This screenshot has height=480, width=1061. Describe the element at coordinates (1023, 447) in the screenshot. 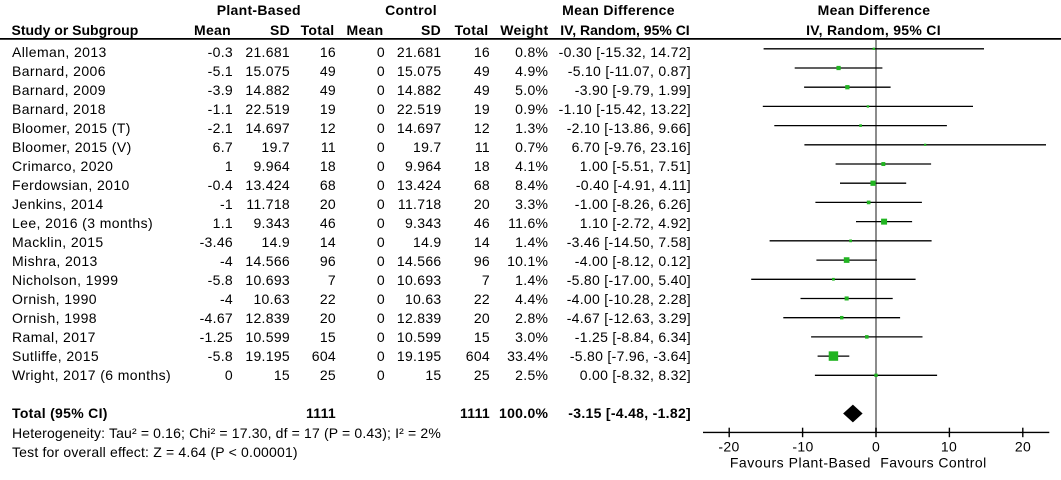

I see `svg-text: 20` at that location.